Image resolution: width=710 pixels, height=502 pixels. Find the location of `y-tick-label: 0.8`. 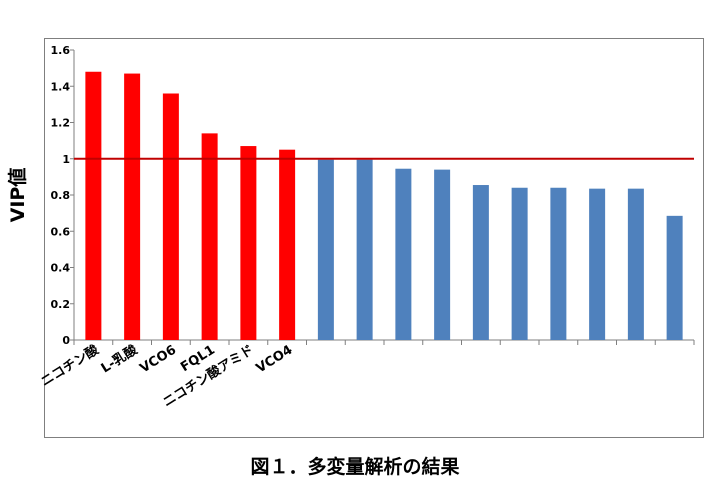

y-tick-label: 0.8 is located at coordinates (61, 195).